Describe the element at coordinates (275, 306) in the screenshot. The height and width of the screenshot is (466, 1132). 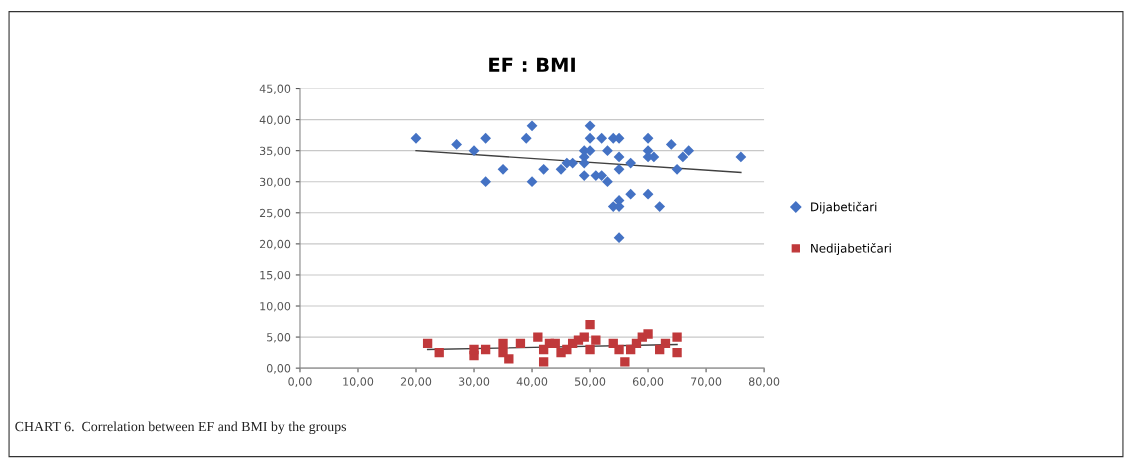
I see `y-tick-label: 10,00` at that location.